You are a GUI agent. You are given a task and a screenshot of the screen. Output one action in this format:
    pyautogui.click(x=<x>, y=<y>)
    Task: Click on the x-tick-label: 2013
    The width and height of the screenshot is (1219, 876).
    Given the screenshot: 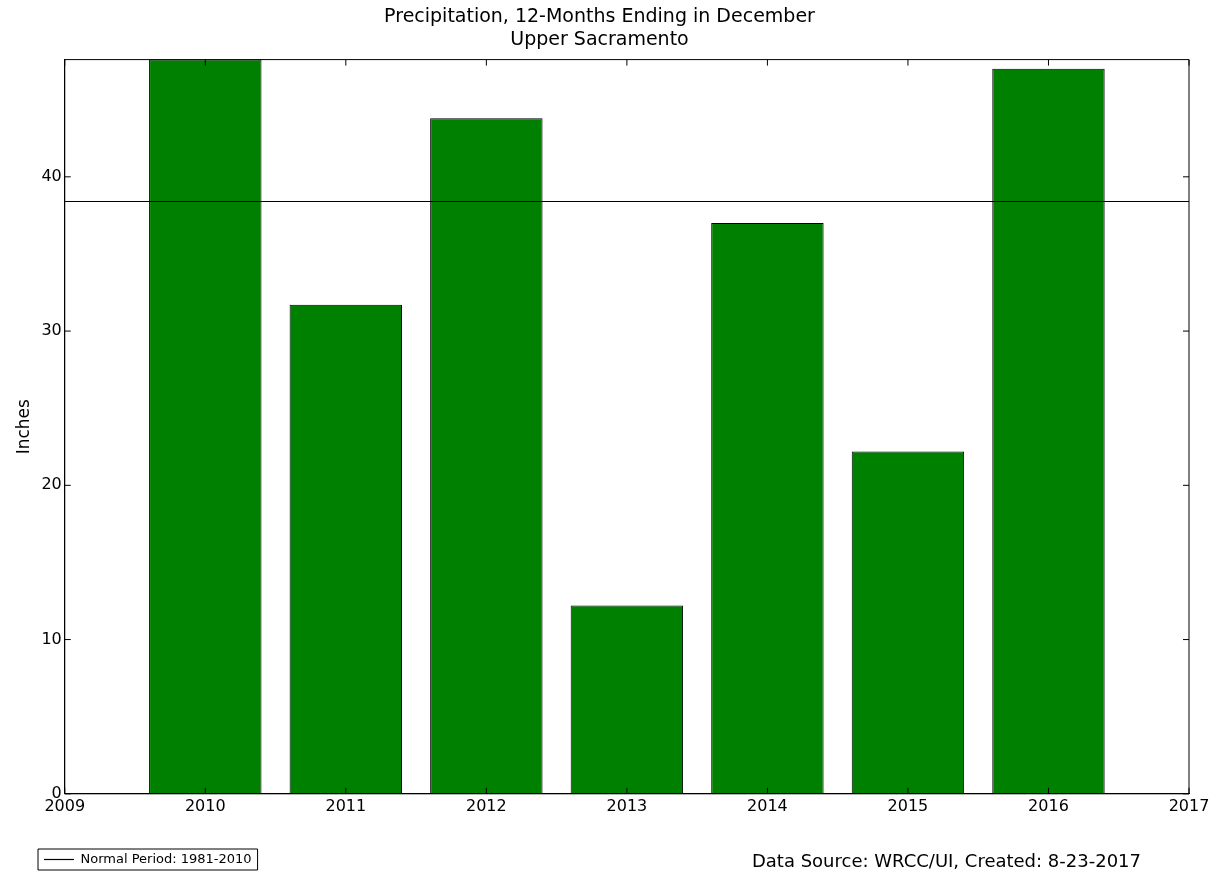 What is the action you would take?
    pyautogui.click(x=627, y=805)
    